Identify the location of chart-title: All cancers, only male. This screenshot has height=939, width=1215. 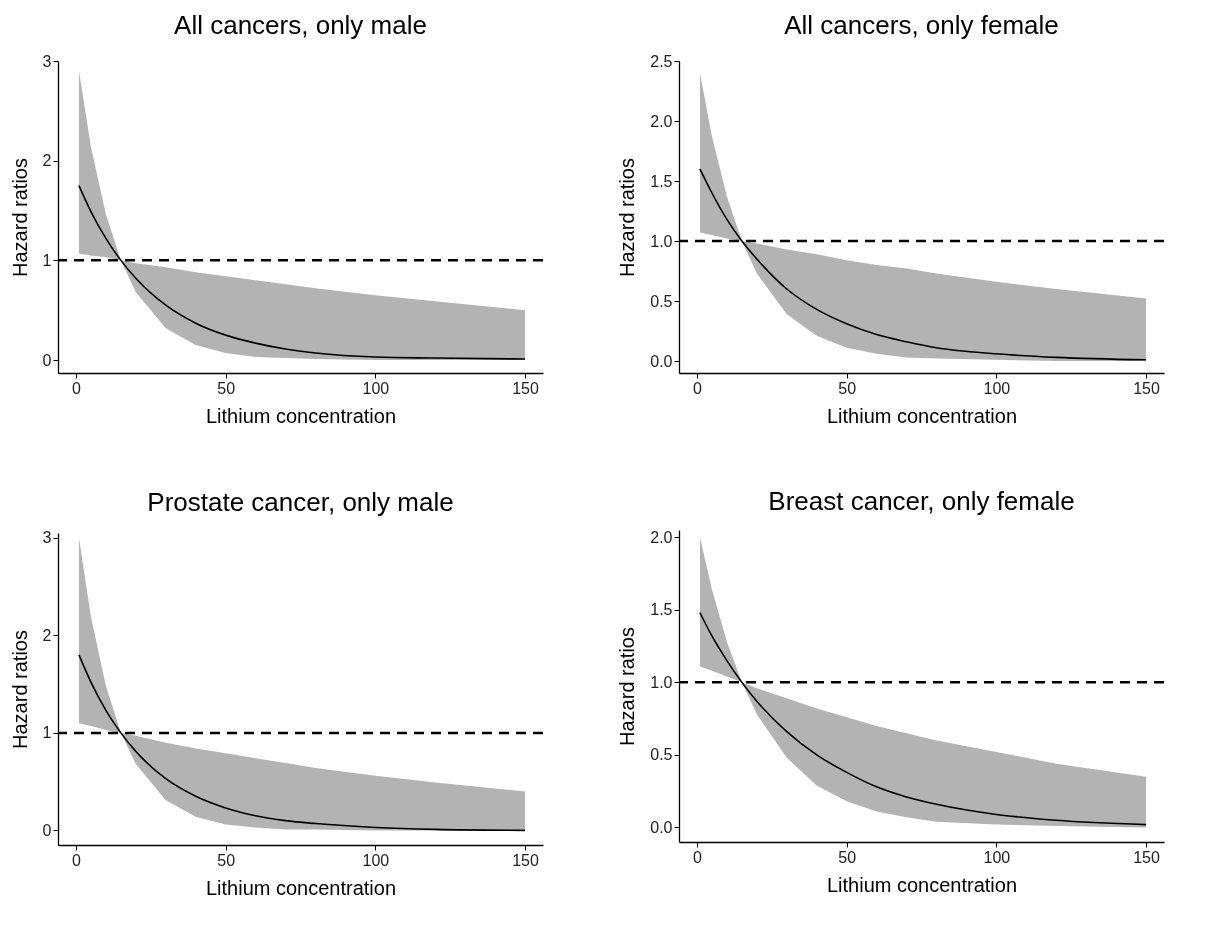
(300, 25).